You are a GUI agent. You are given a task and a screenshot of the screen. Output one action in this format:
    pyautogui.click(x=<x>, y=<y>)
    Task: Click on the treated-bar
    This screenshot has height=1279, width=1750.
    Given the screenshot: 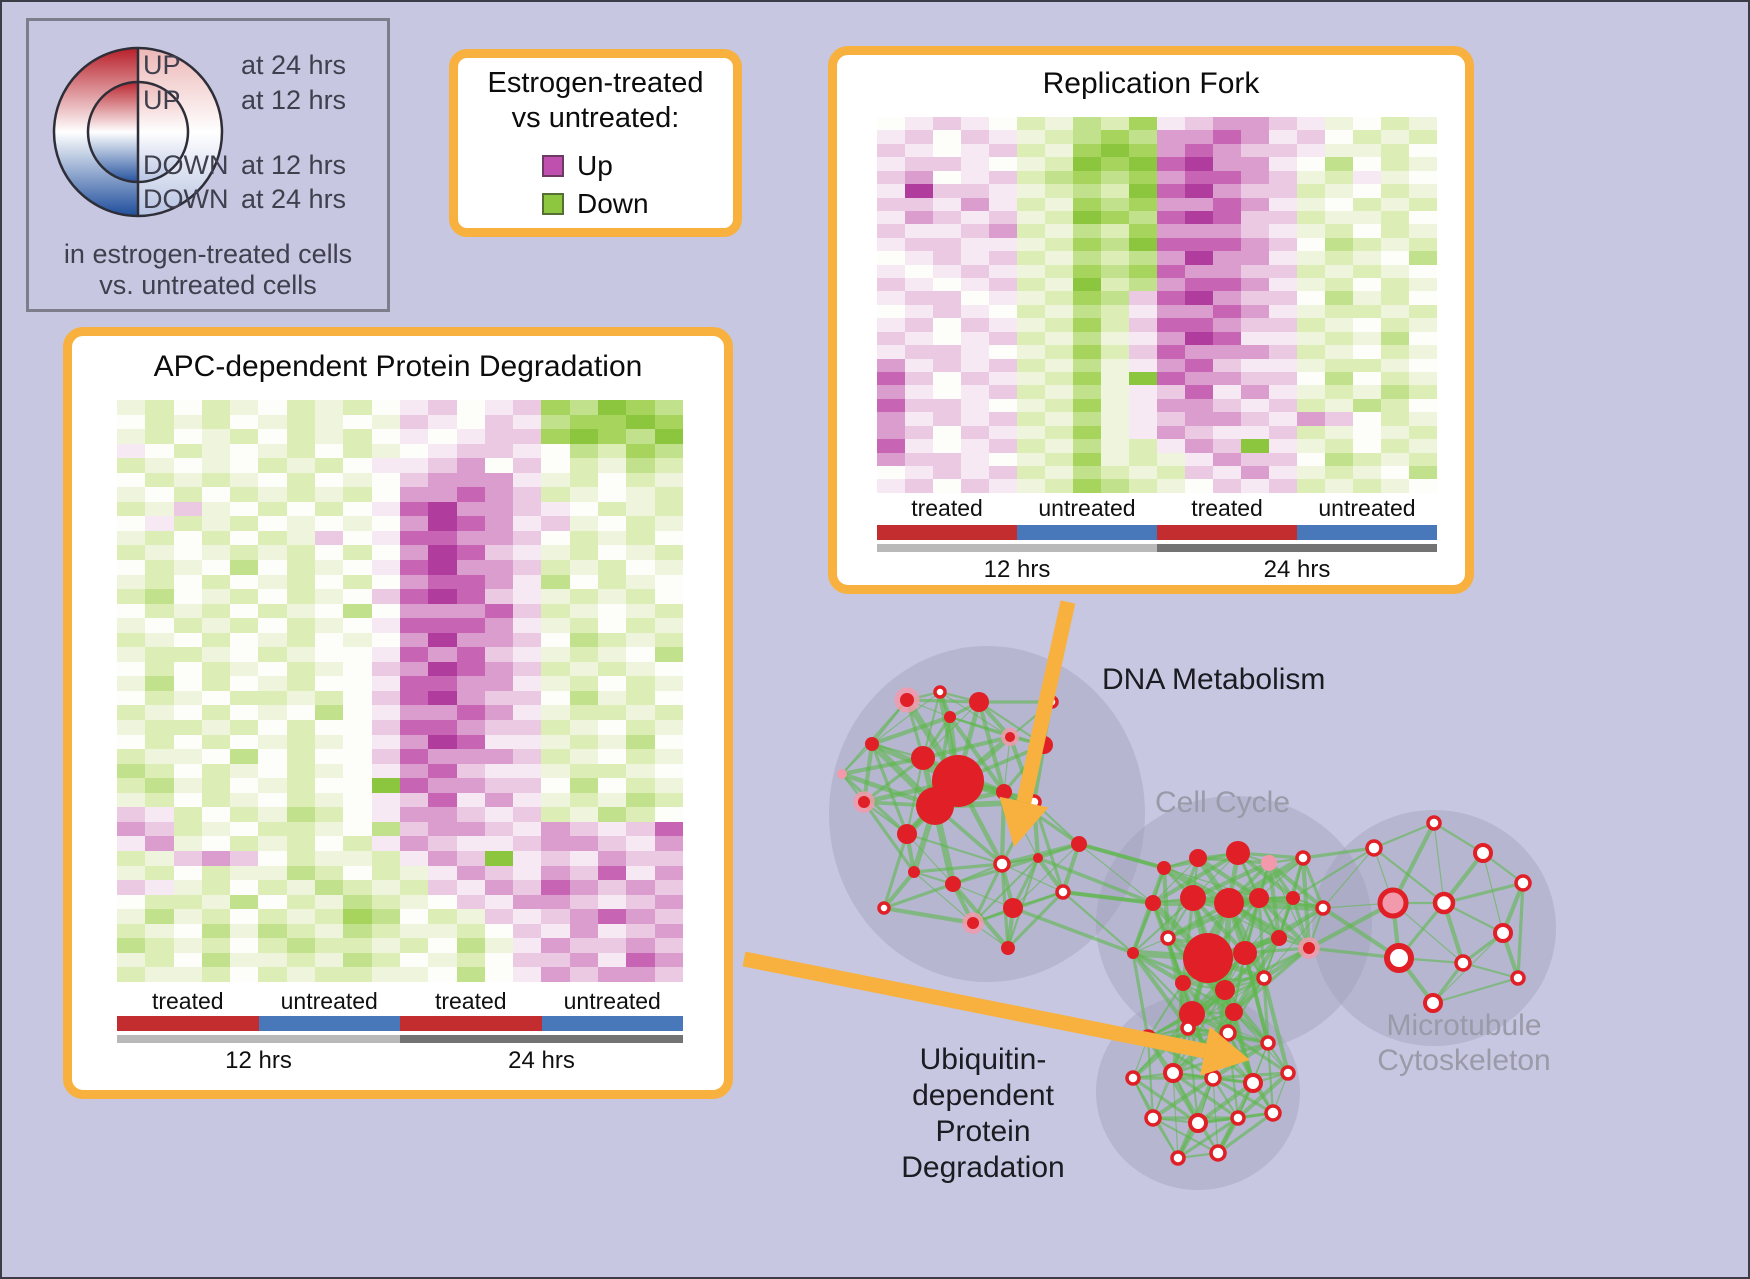 What is the action you would take?
    pyautogui.click(x=471, y=1023)
    